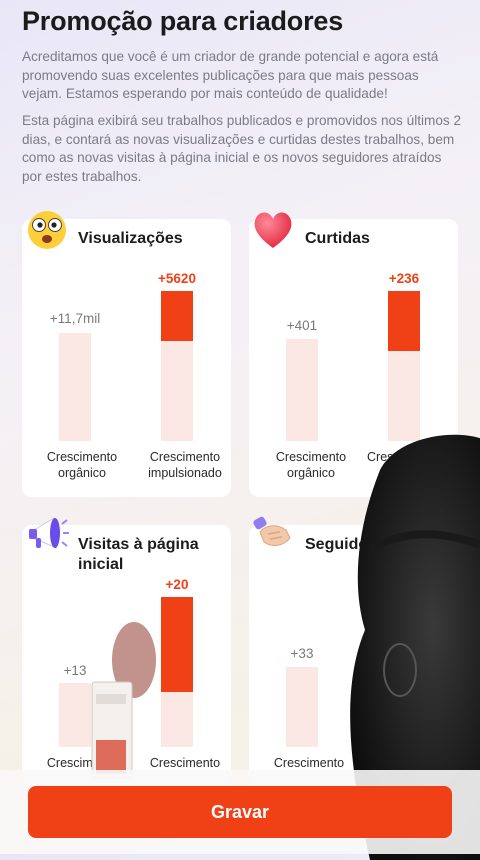  I want to click on megaphone-icon, so click(49, 533).